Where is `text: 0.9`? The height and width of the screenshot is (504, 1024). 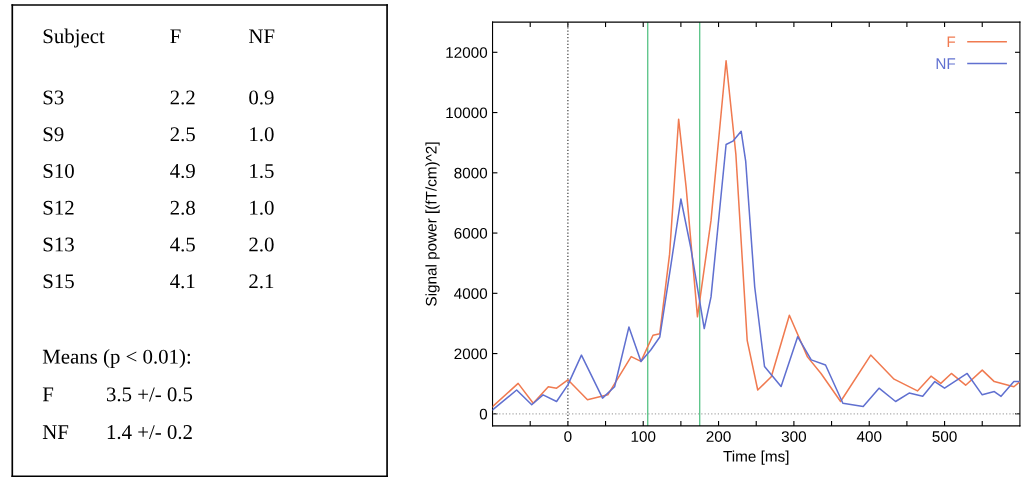 text: 0.9 is located at coordinates (261, 97).